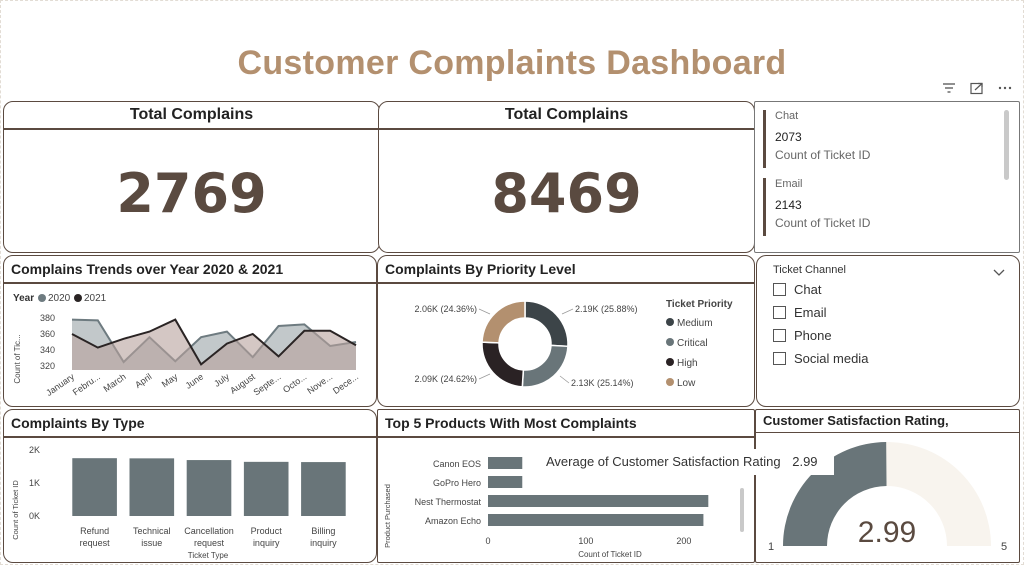  Describe the element at coordinates (47, 318) in the screenshot. I see `y-tick-label: 380` at that location.